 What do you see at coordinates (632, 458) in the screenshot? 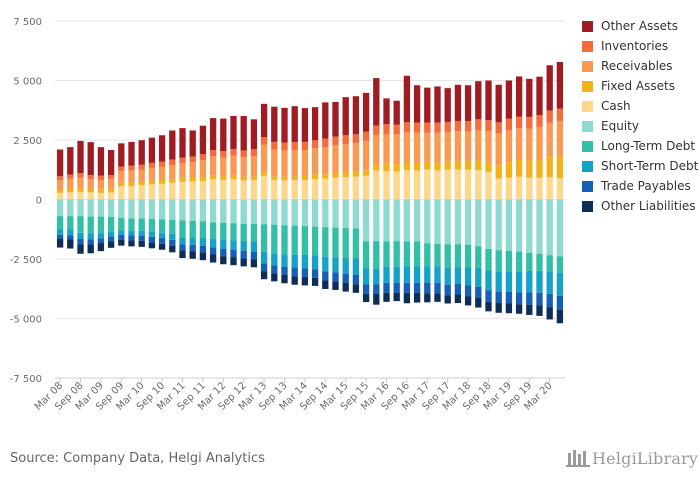
I see `helgi-library-logo: HelgiLibrary` at bounding box center [632, 458].